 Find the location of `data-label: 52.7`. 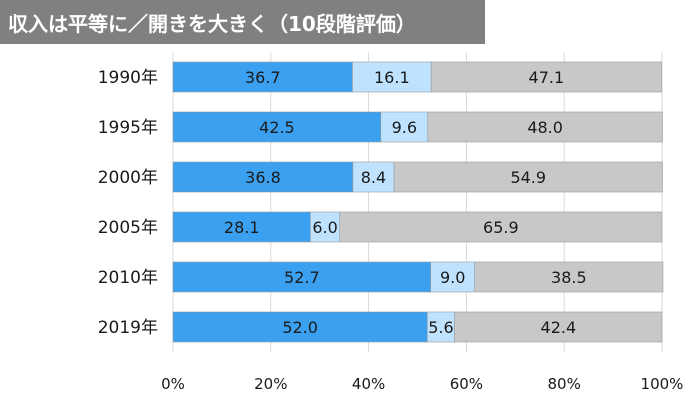

data-label: 52.7 is located at coordinates (302, 277).